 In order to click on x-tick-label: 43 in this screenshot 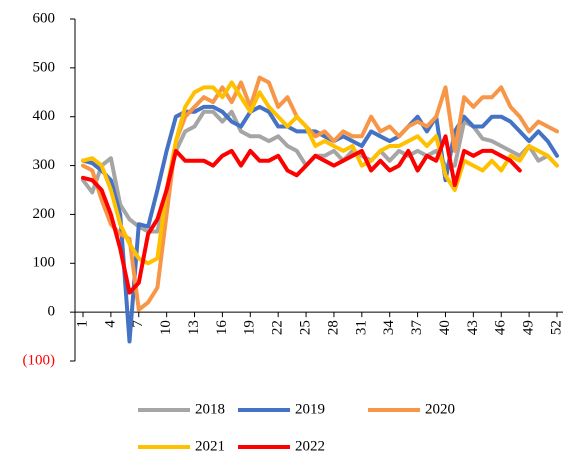, I will do `click(473, 327)`.